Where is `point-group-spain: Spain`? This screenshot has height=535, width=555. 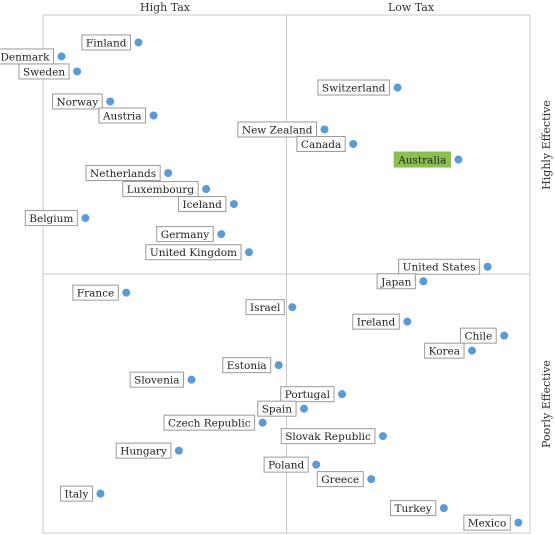 point-group-spain: Spain is located at coordinates (283, 408).